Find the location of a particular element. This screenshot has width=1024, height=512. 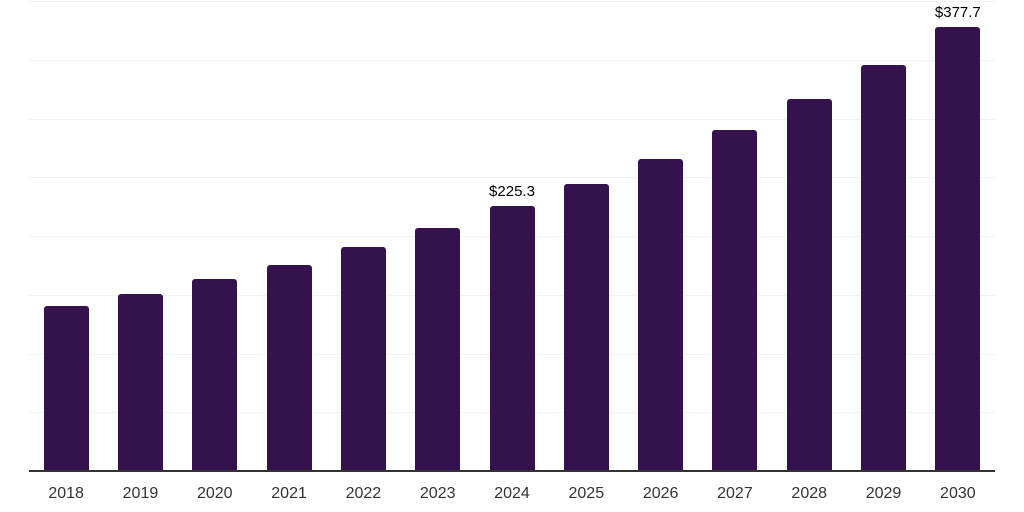

data-label-2024: $225.3 is located at coordinates (512, 192).